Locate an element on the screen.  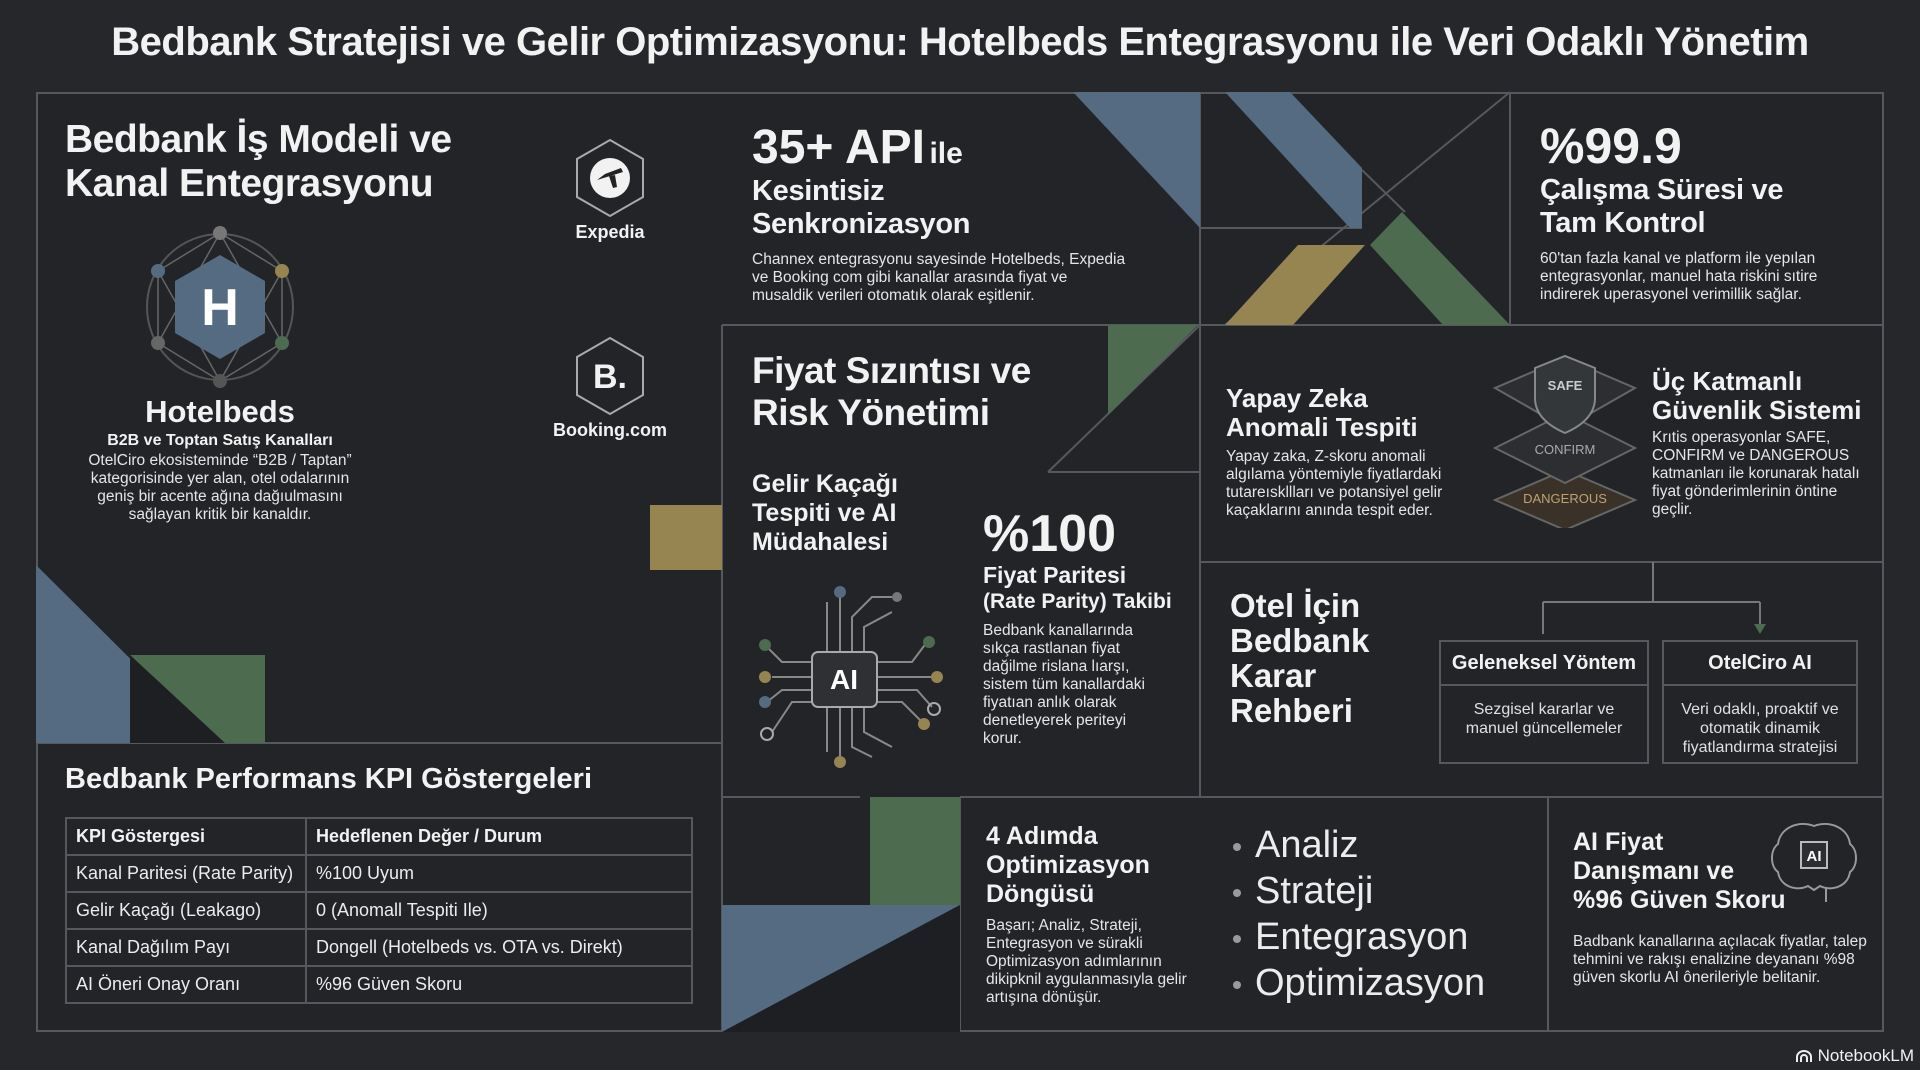
kpi-value: 0 (Anomall Tespiti Ile) is located at coordinates (499, 910).